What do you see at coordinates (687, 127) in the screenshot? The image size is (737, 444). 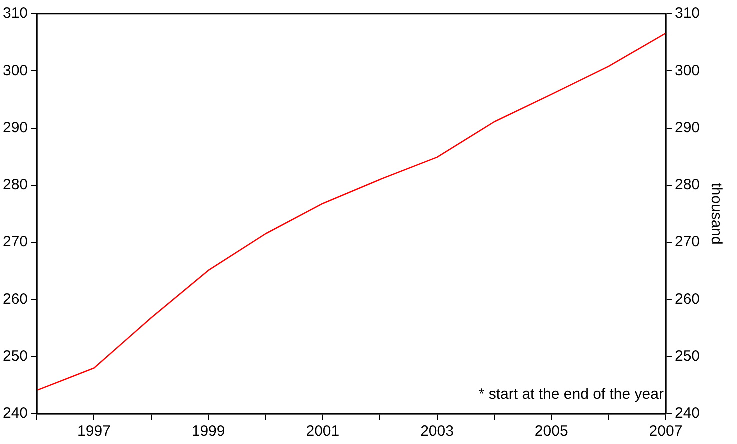 I see `y2-tick-label: 290` at bounding box center [687, 127].